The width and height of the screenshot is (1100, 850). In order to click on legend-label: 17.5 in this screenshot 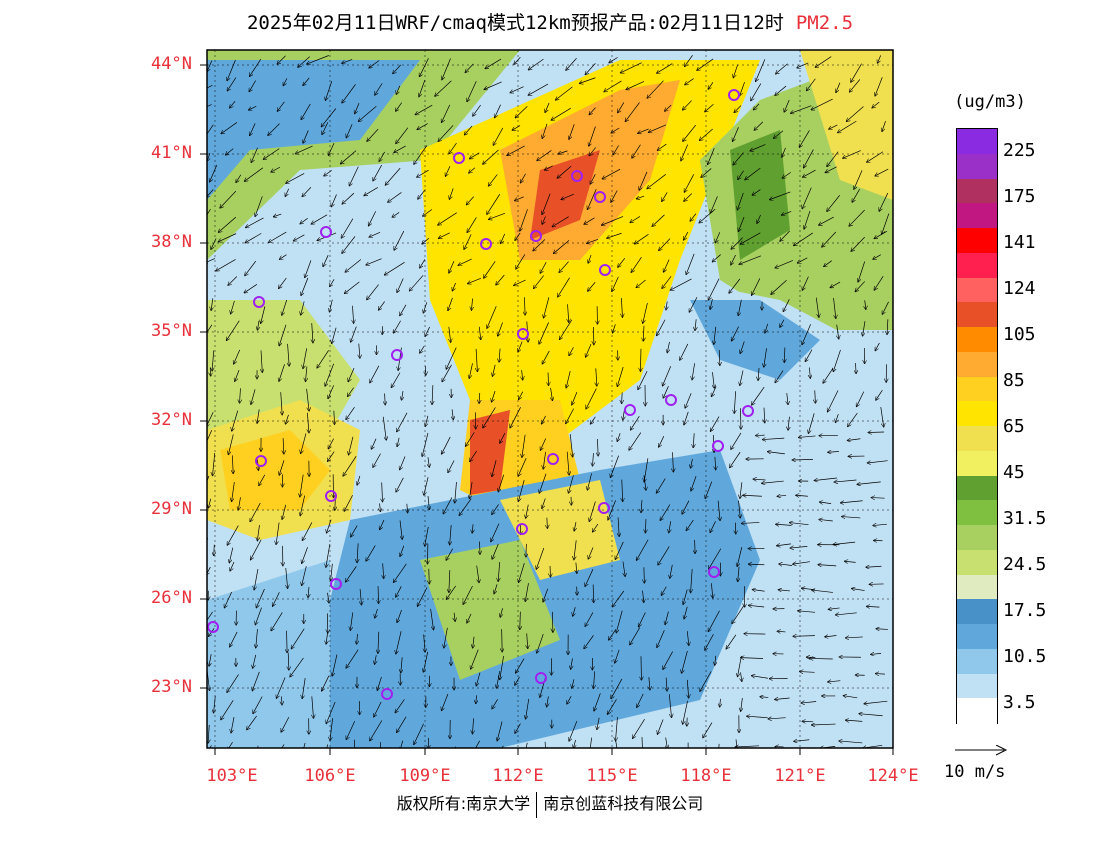, I will do `click(1025, 610)`.